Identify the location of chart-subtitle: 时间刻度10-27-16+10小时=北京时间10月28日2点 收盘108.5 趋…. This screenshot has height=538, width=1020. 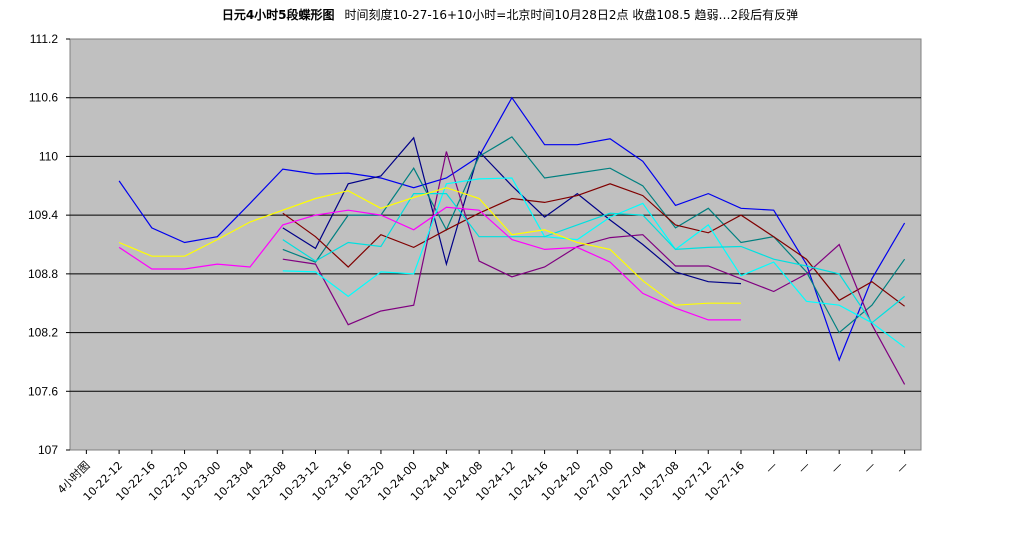
(572, 14).